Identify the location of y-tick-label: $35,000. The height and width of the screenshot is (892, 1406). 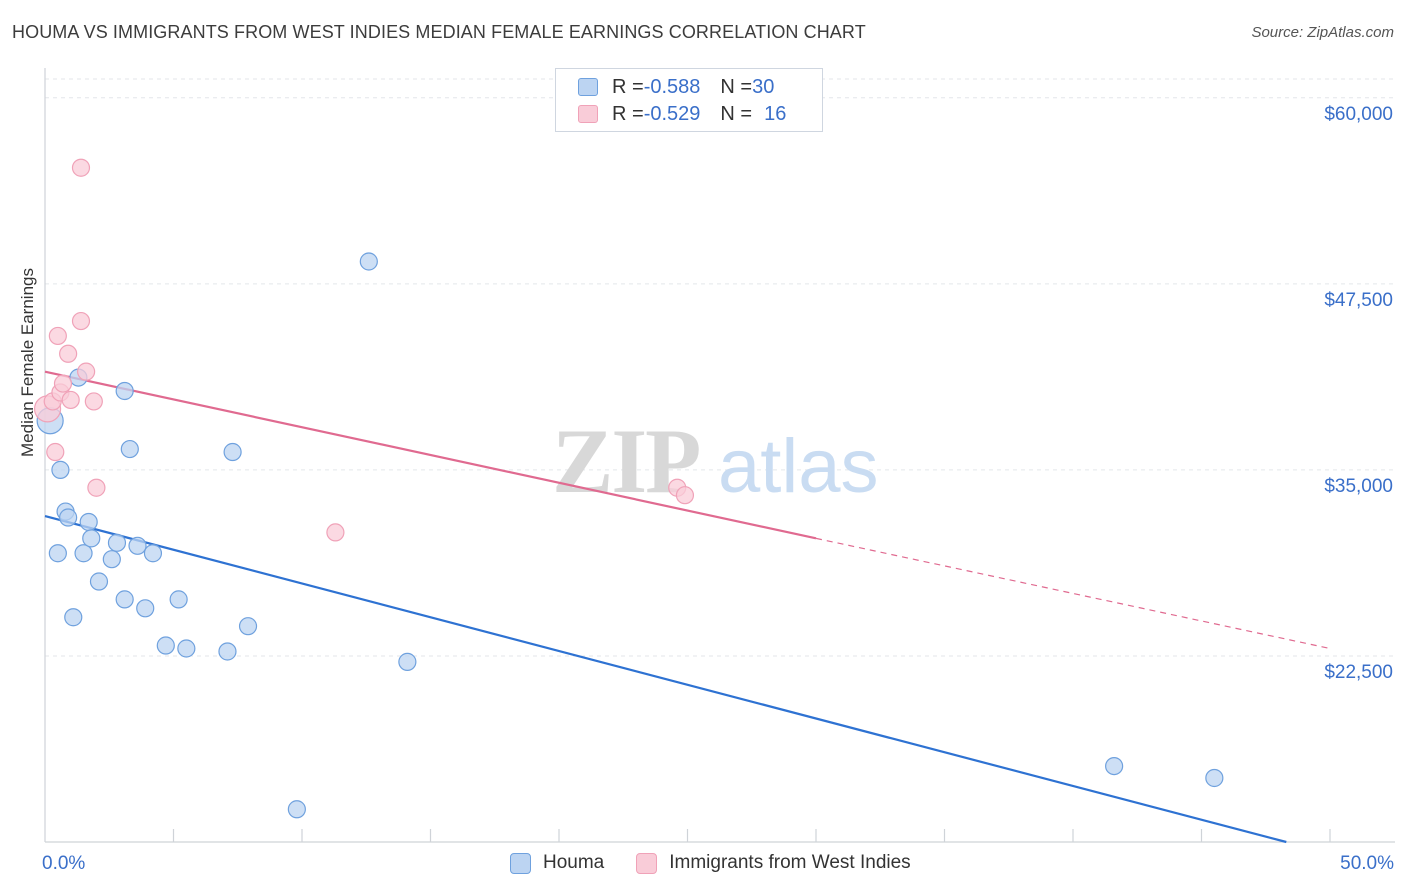
(1358, 486).